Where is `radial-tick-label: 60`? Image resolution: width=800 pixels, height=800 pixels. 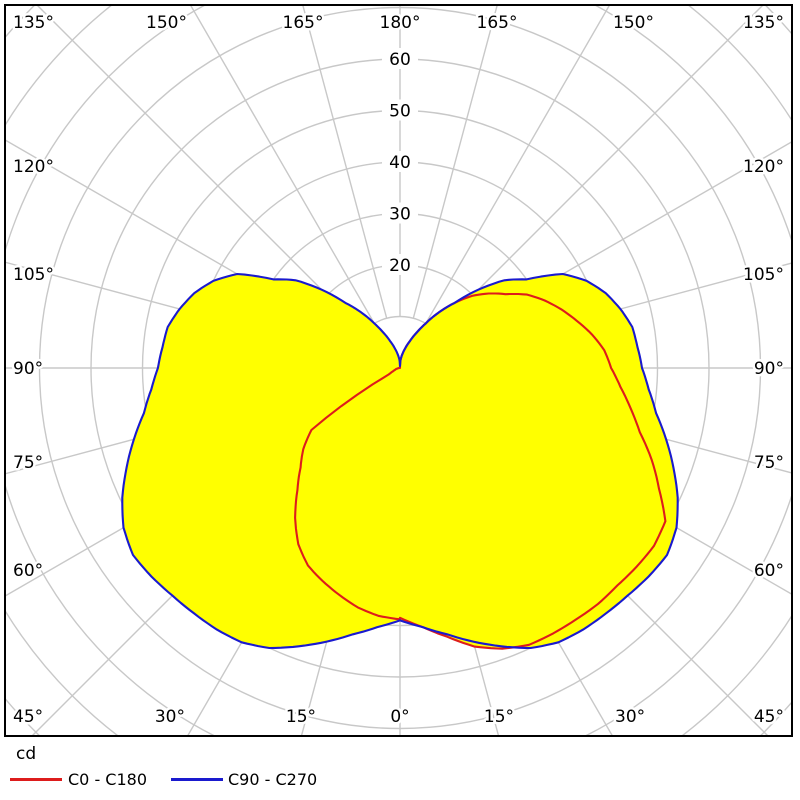 radial-tick-label: 60 is located at coordinates (400, 60).